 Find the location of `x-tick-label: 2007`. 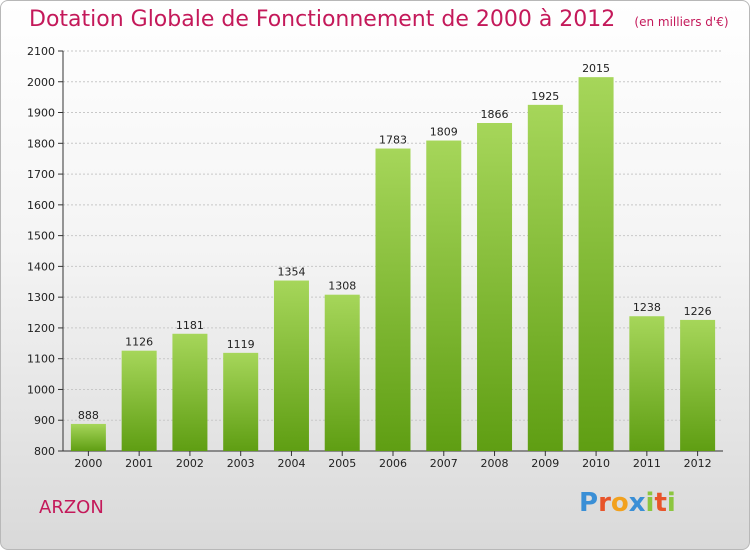

x-tick-label: 2007 is located at coordinates (444, 463).